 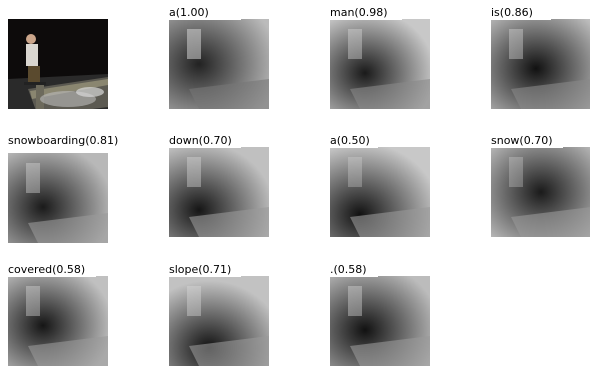 I want to click on word-label: slope(0.71), so click(x=205, y=270).